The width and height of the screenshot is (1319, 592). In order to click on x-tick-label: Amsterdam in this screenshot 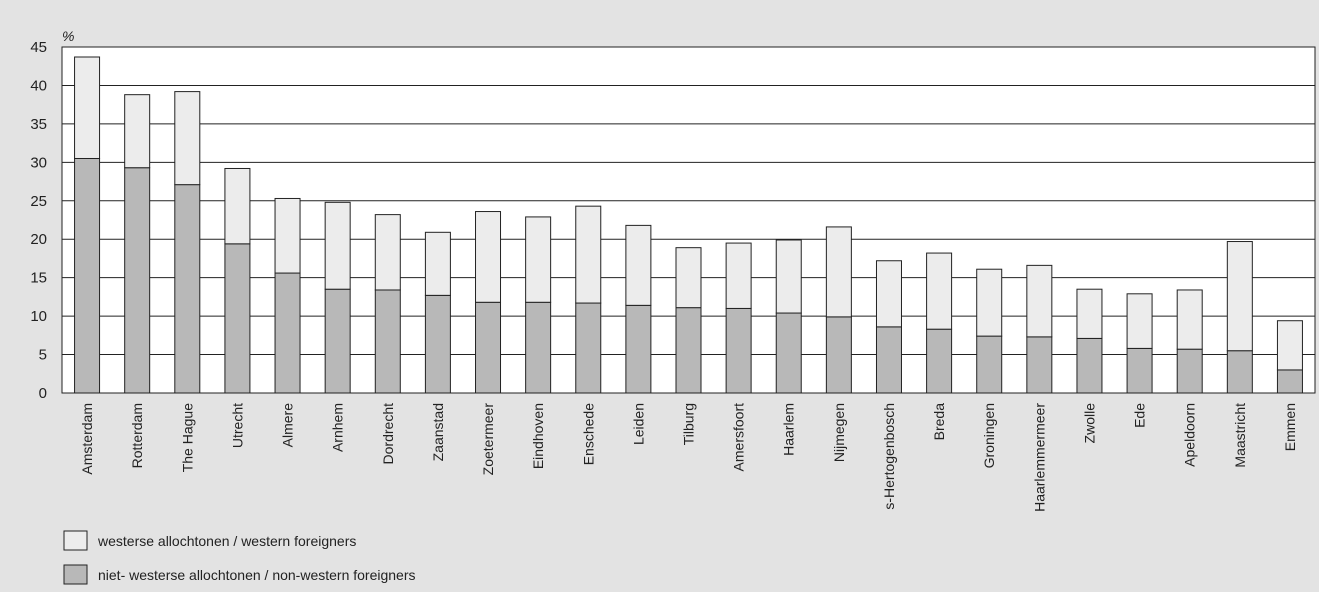, I will do `click(87, 439)`.